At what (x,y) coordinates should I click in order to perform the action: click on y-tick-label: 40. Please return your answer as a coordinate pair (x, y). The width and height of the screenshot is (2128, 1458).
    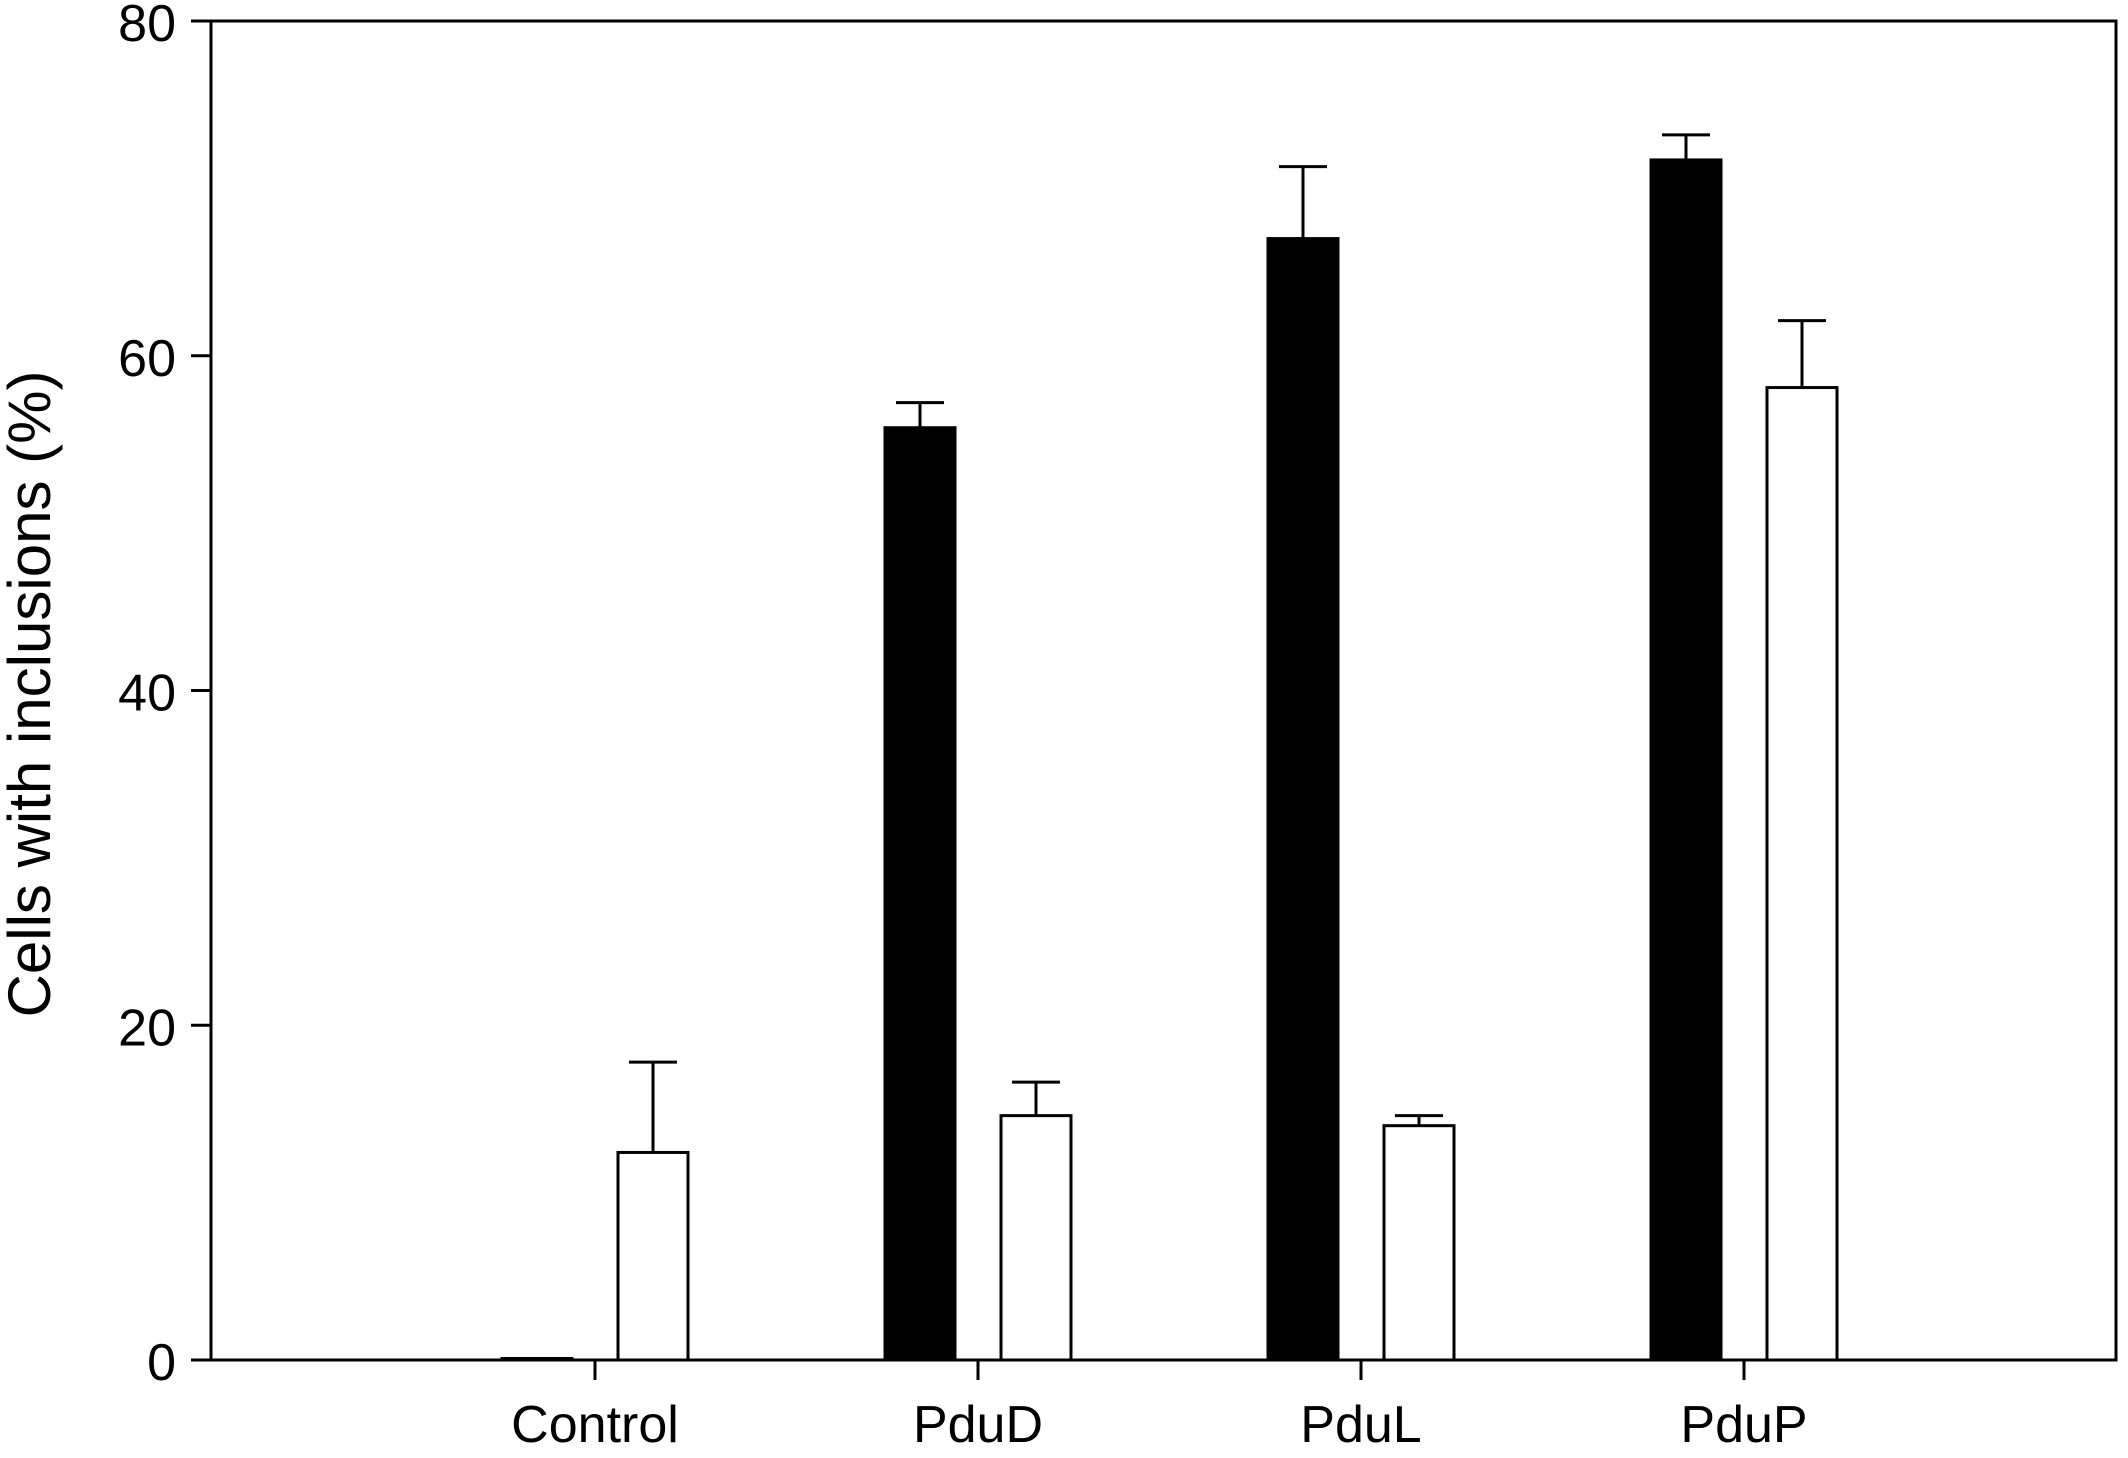
    Looking at the image, I should click on (147, 694).